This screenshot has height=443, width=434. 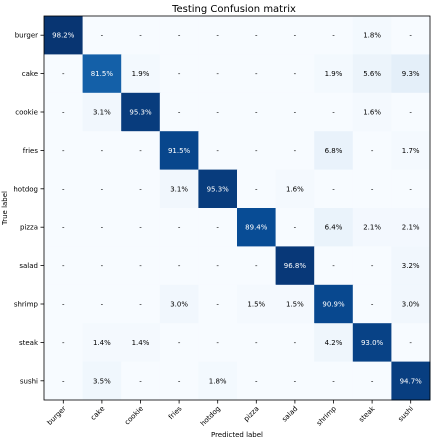 What do you see at coordinates (30, 74) in the screenshot?
I see `y-tick-label: cake` at bounding box center [30, 74].